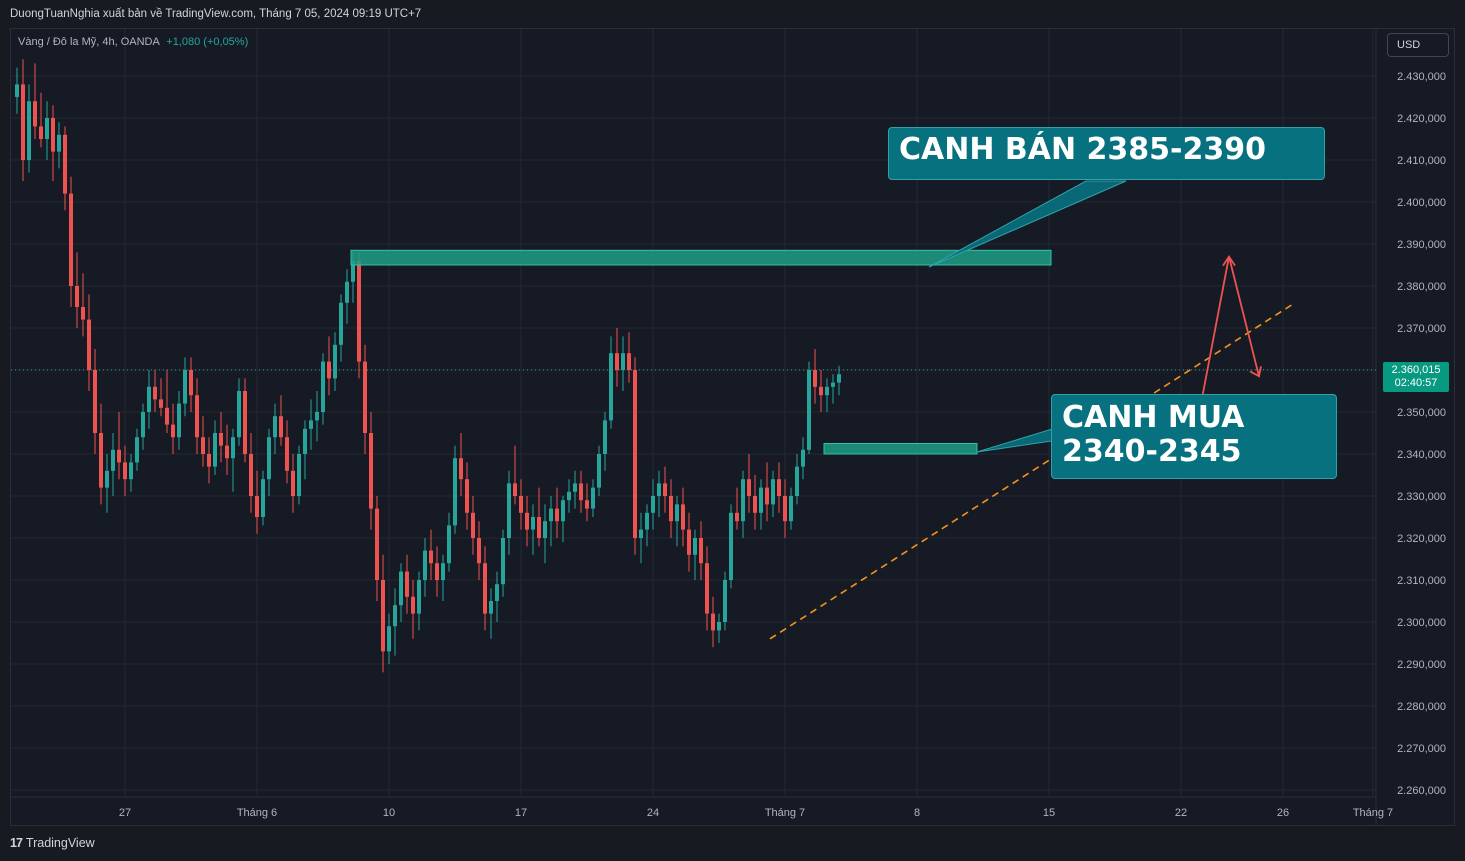 The height and width of the screenshot is (861, 1465). What do you see at coordinates (207, 42) in the screenshot?
I see `price-change: +1,080 (+0,05%)` at bounding box center [207, 42].